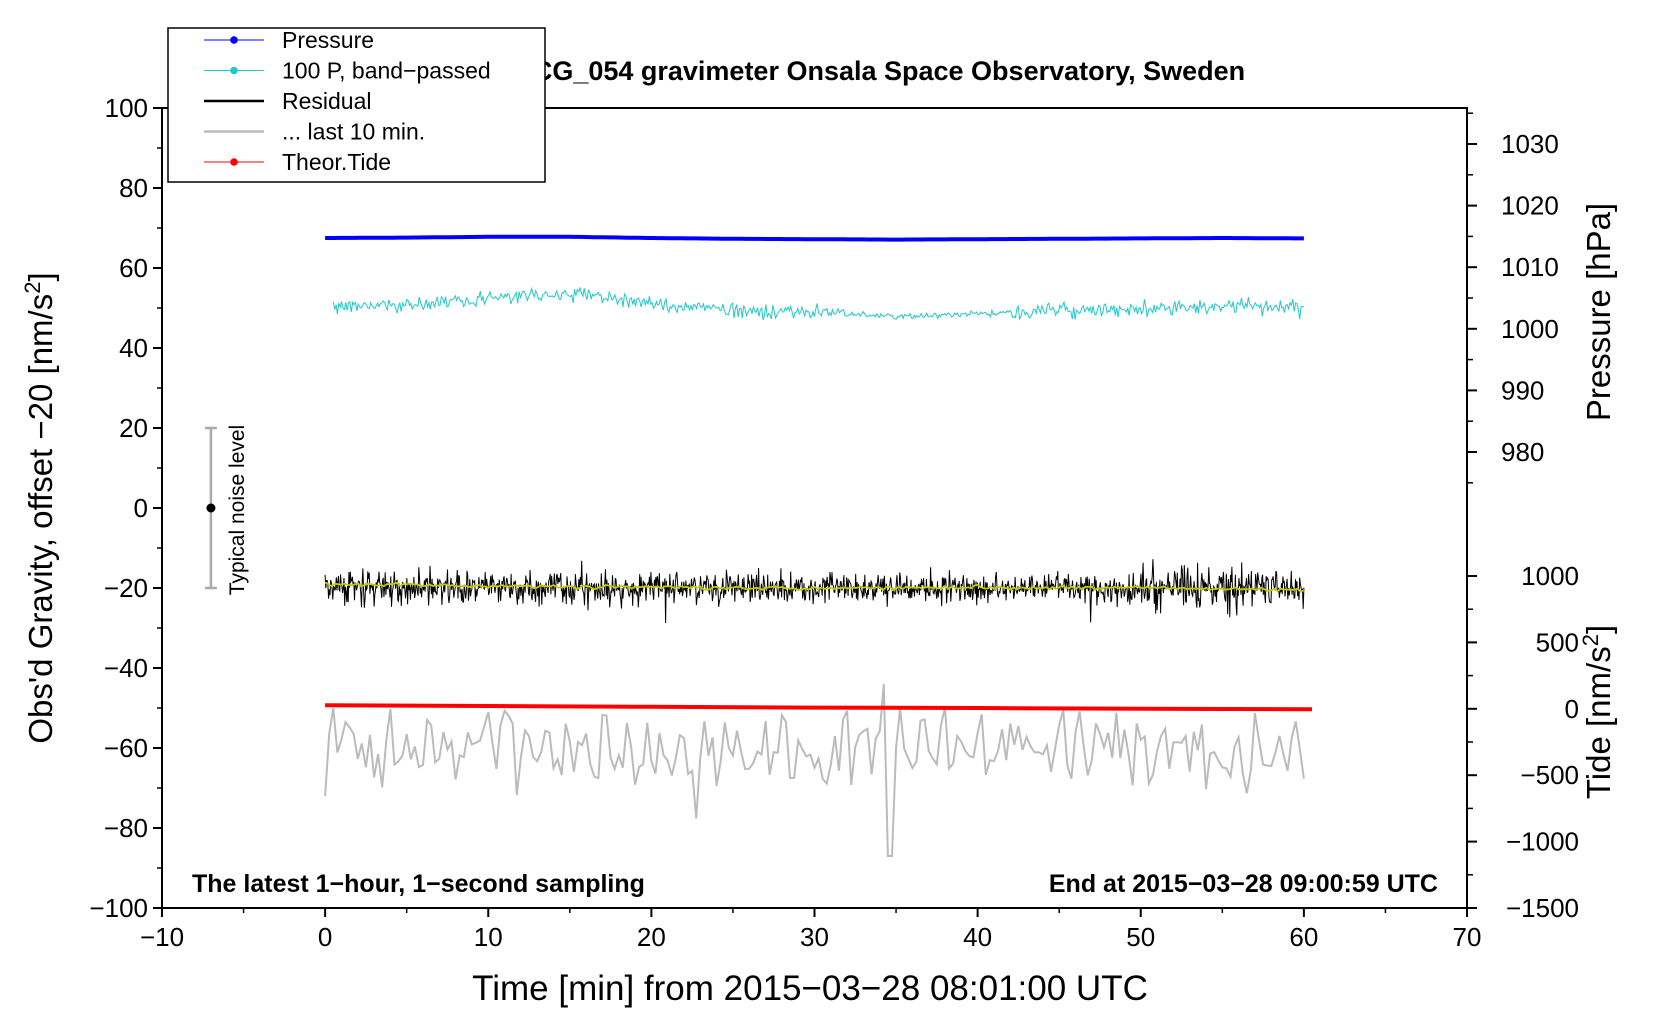 This screenshot has height=1020, width=1660. What do you see at coordinates (488, 937) in the screenshot?
I see `x-tick-label: 10` at bounding box center [488, 937].